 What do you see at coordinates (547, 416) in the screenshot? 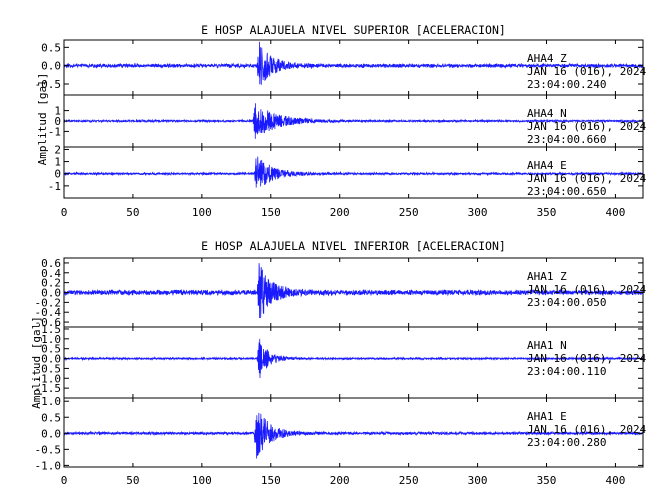
I see `trace-station-label: AHA1 E` at bounding box center [547, 416].